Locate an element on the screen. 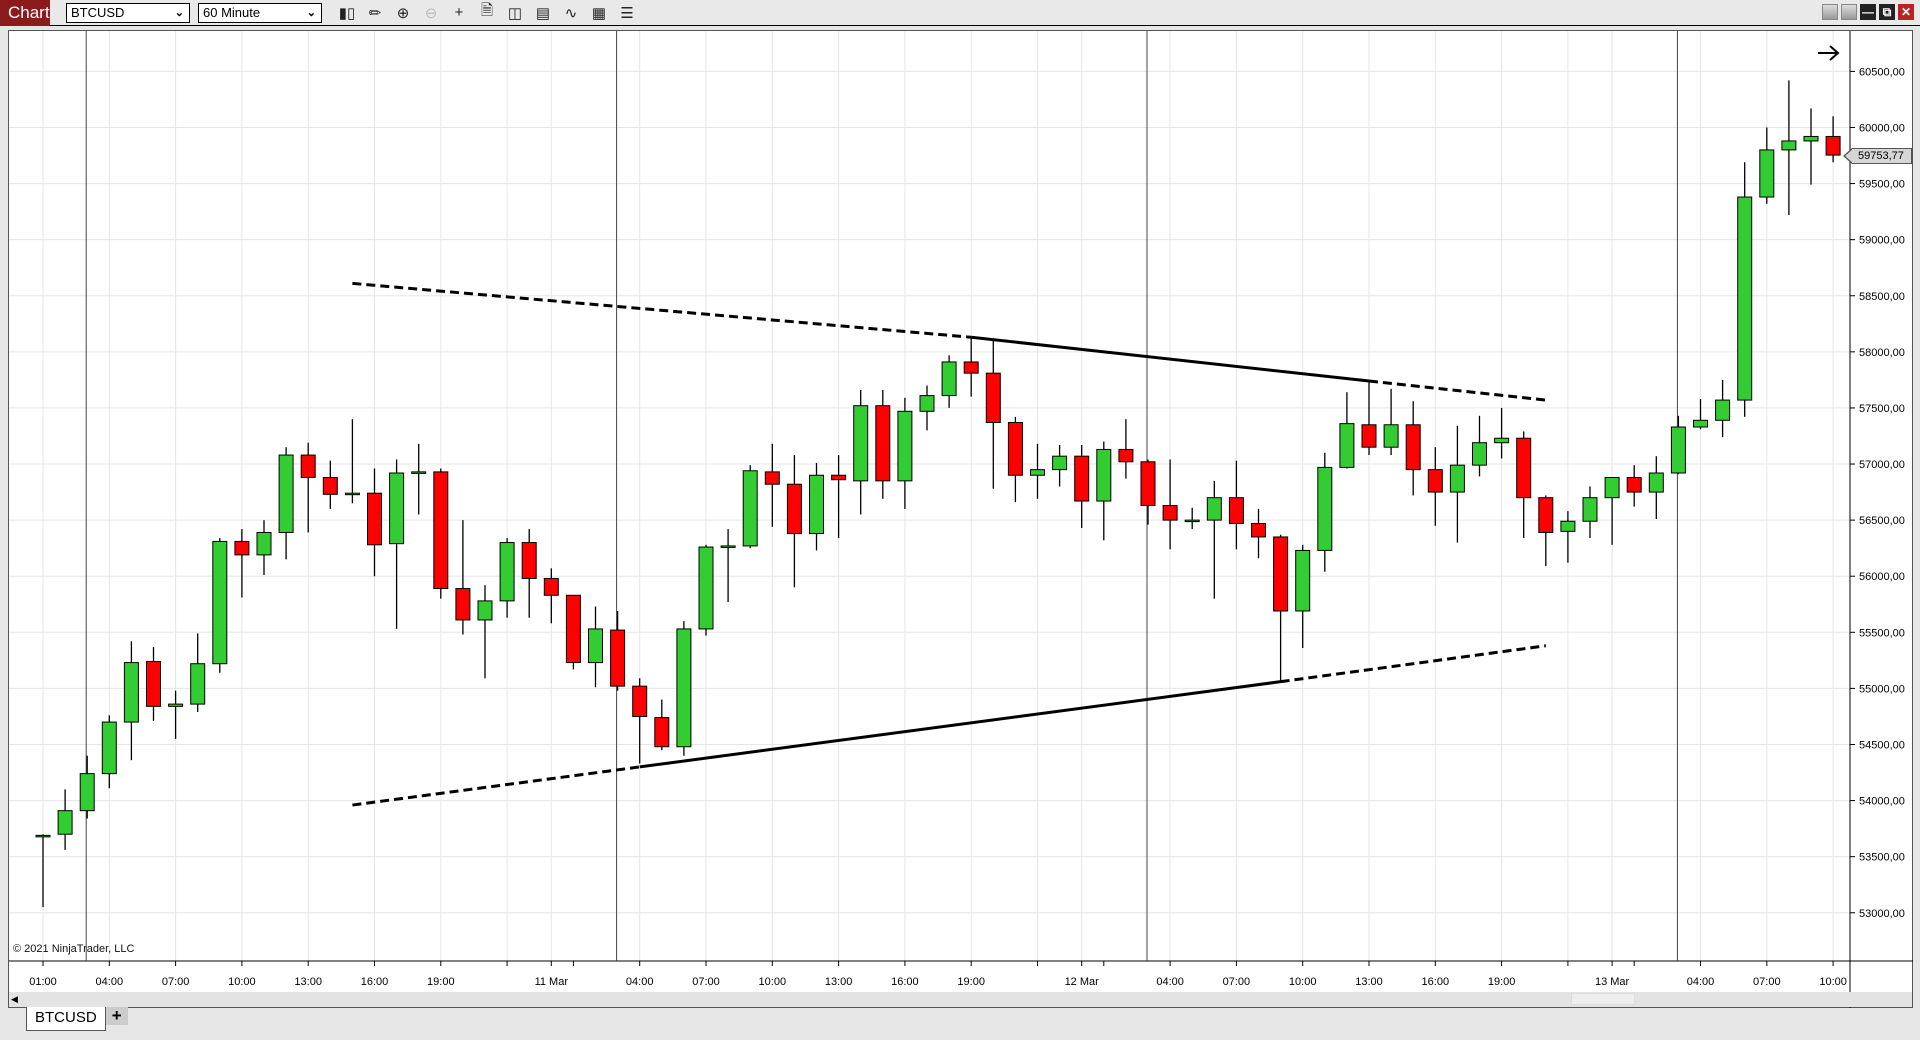  instrument-select: BTCUSD ⌄ is located at coordinates (128, 12).